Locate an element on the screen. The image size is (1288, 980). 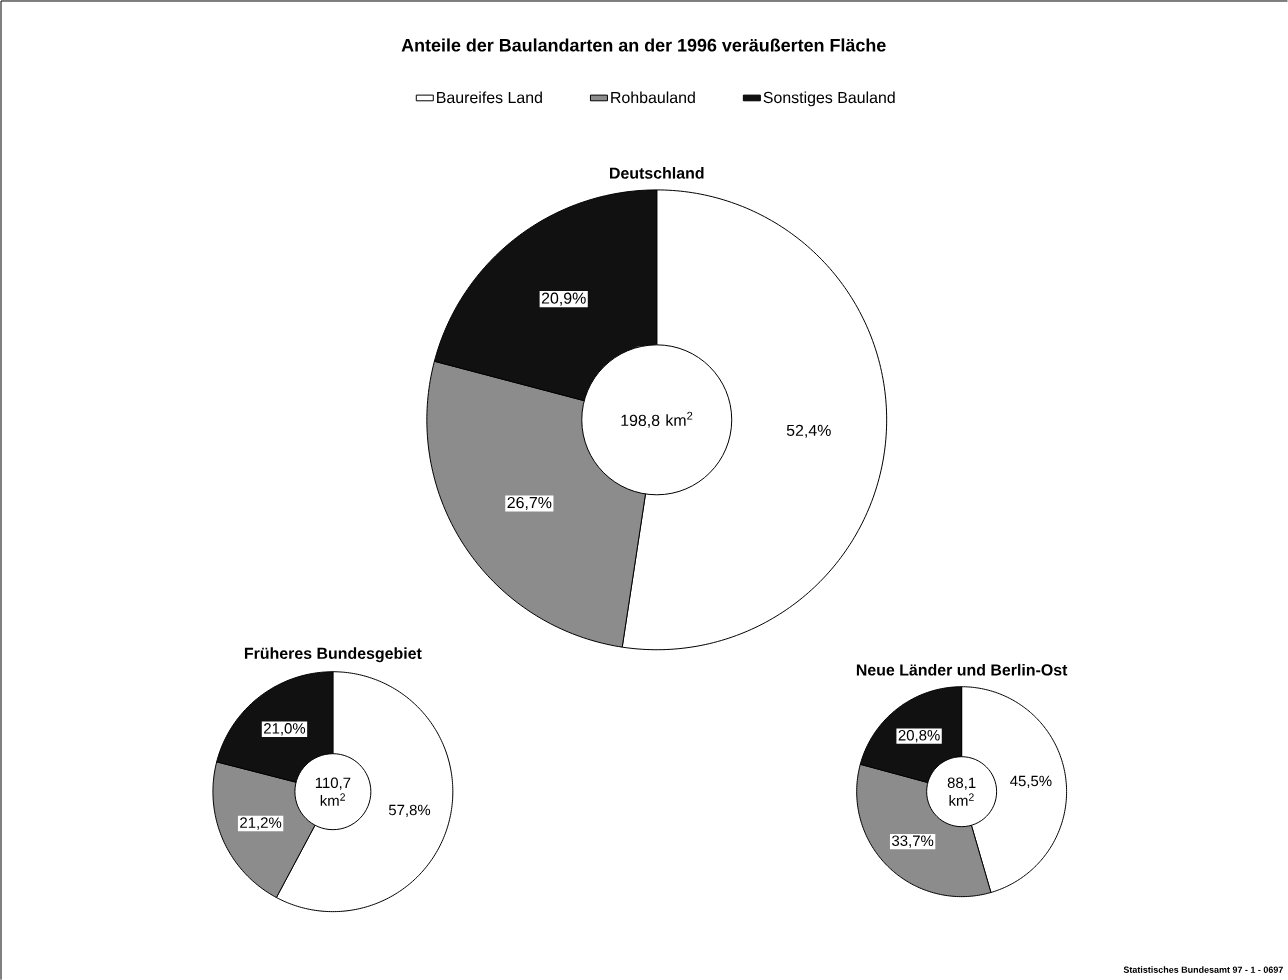
data-label: 20,8% is located at coordinates (919, 736).